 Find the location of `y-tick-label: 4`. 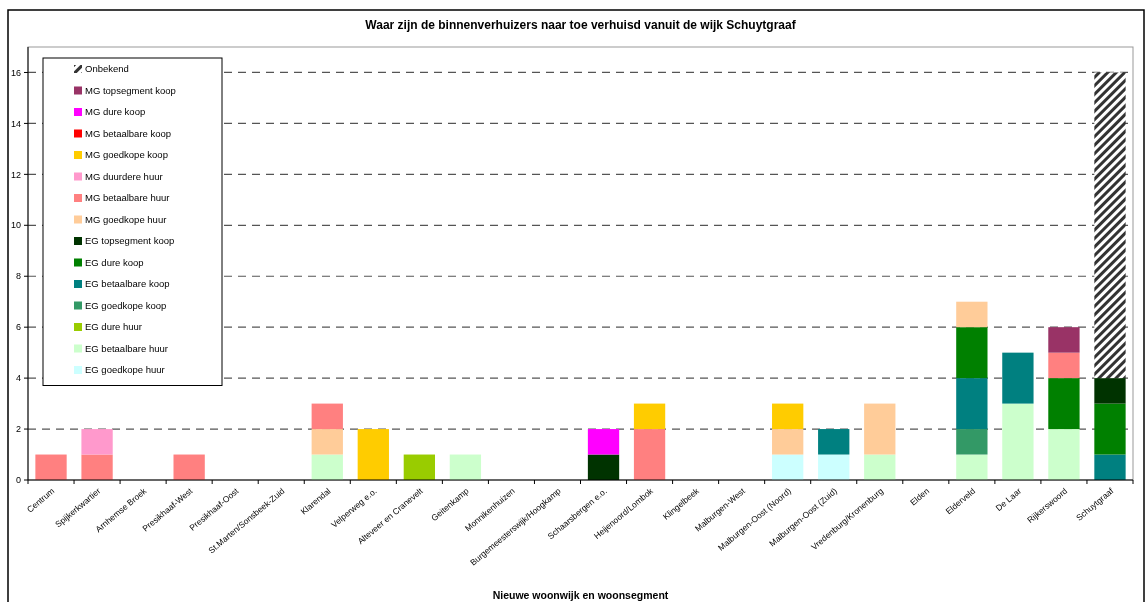

y-tick-label: 4 is located at coordinates (18, 378).